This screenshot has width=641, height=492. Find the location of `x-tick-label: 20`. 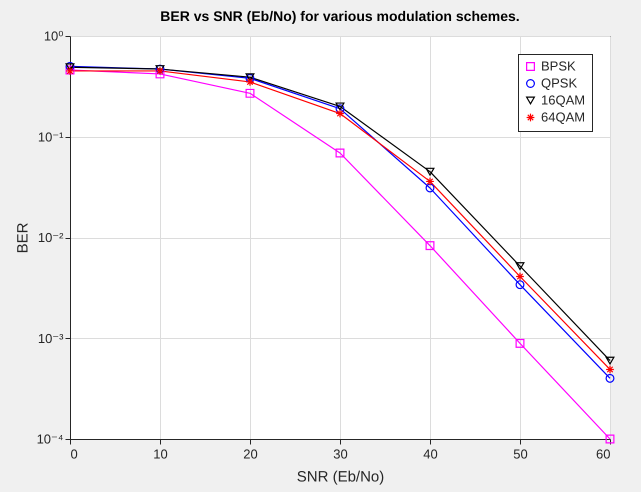

x-tick-label: 20 is located at coordinates (250, 454).